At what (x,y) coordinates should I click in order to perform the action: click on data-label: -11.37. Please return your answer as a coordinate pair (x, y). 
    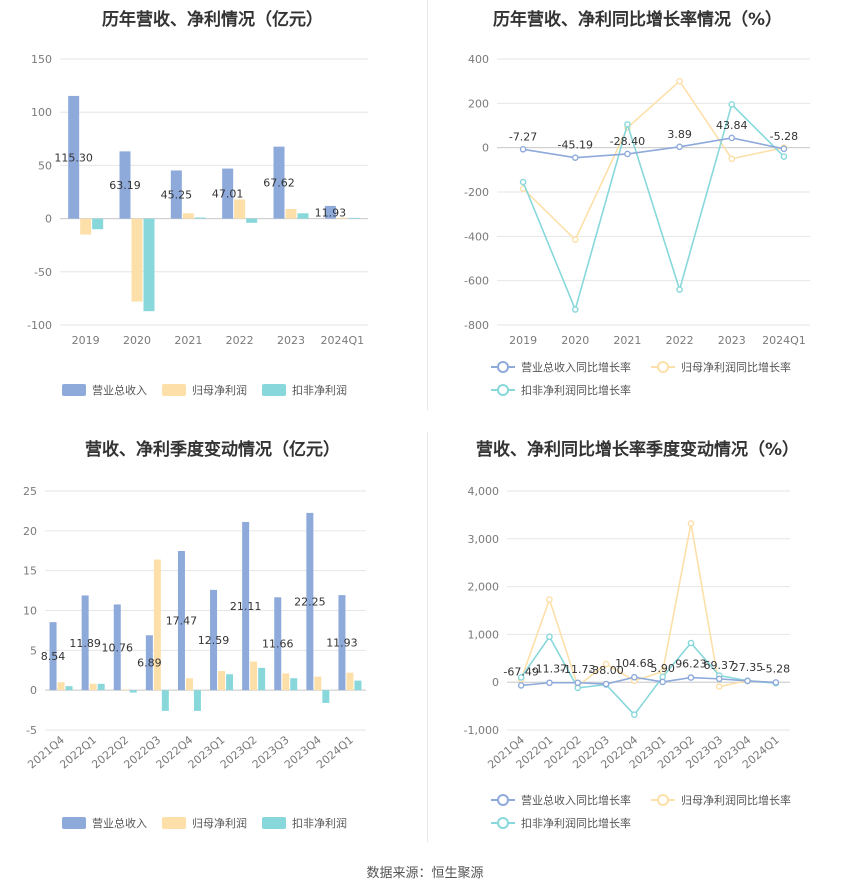
    Looking at the image, I should click on (549, 669).